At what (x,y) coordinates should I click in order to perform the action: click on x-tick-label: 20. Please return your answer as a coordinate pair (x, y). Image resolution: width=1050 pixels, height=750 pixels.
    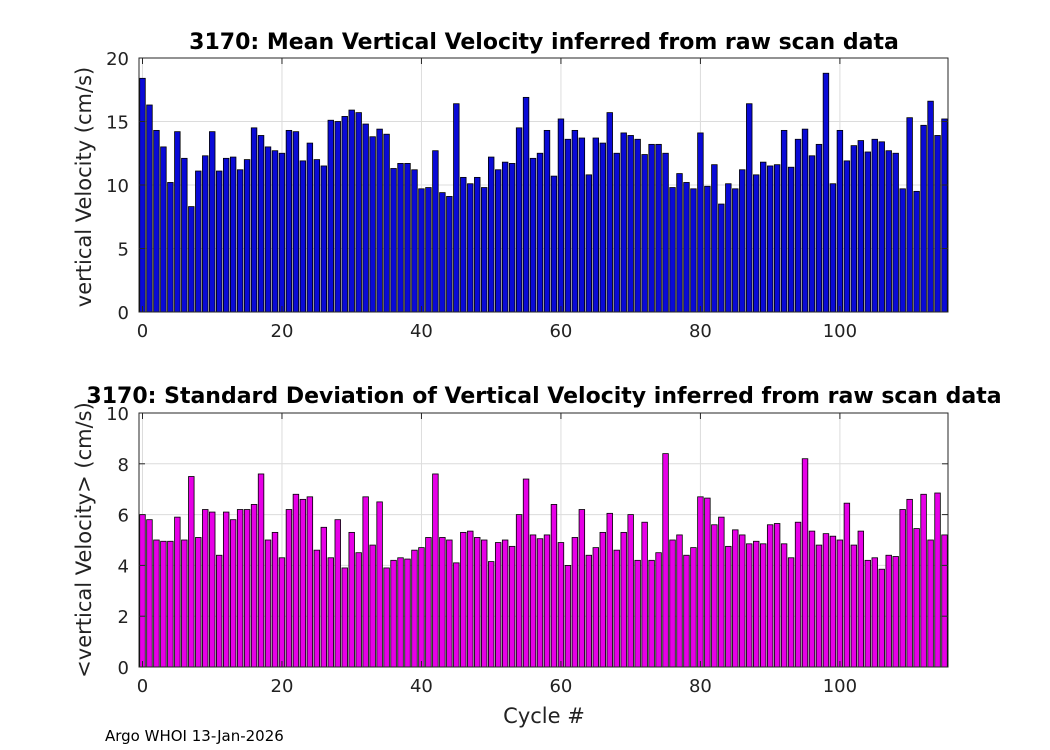
    Looking at the image, I should click on (282, 331).